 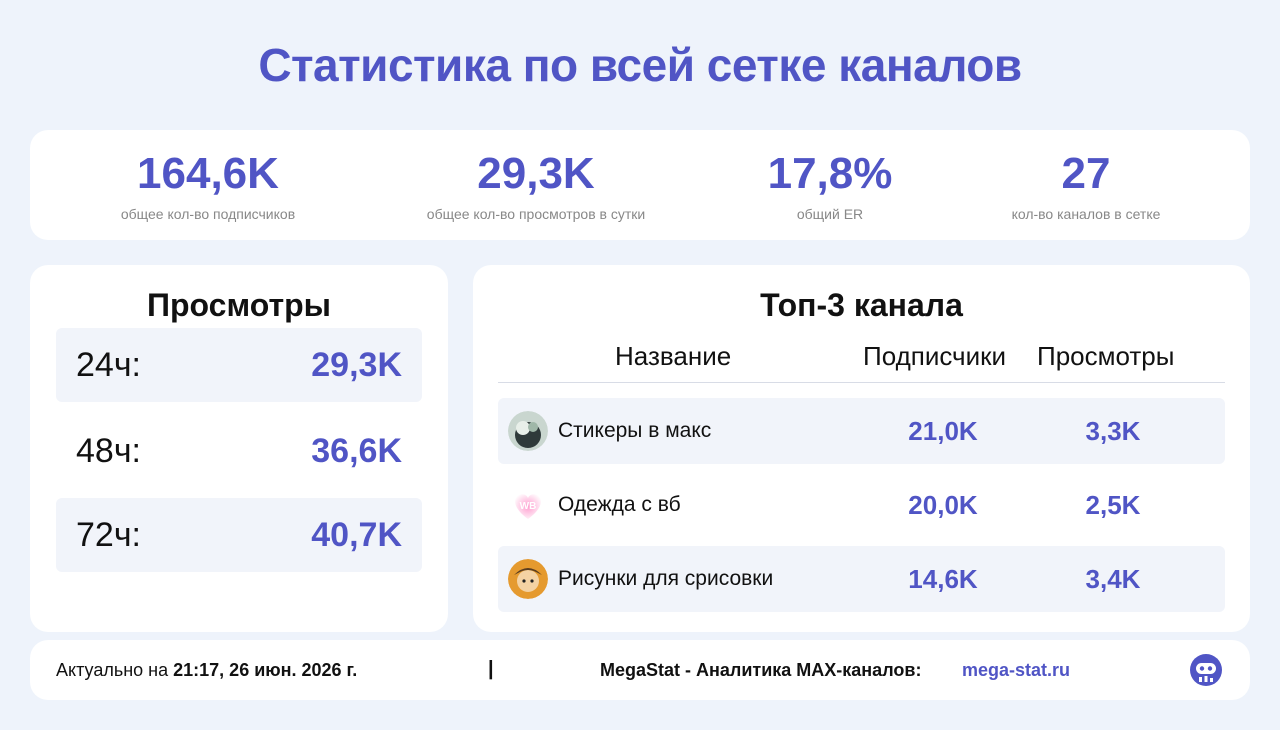 What do you see at coordinates (943, 431) in the screenshot?
I see `channel-subscribers: 21,0K` at bounding box center [943, 431].